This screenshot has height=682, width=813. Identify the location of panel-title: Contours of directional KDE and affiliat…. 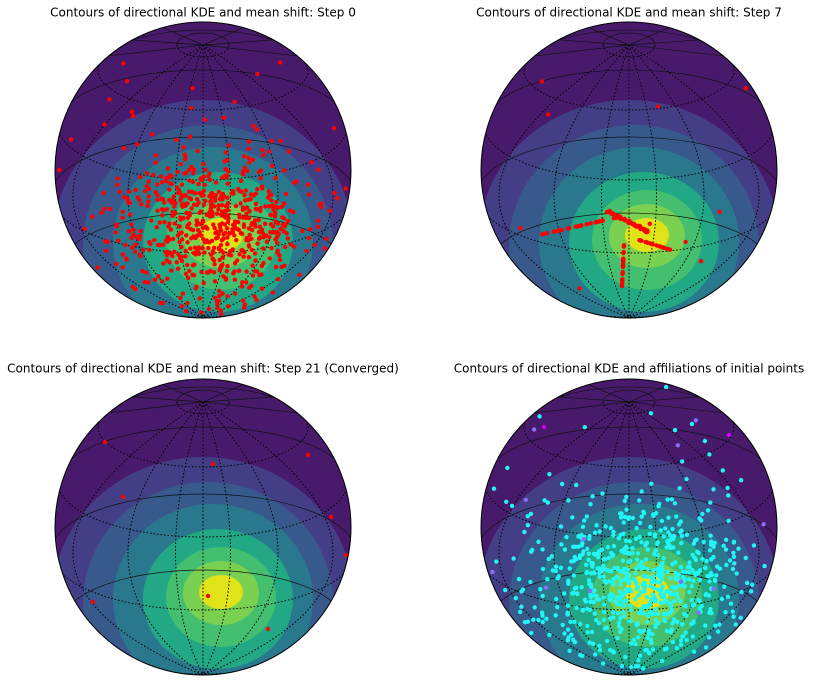
(629, 369).